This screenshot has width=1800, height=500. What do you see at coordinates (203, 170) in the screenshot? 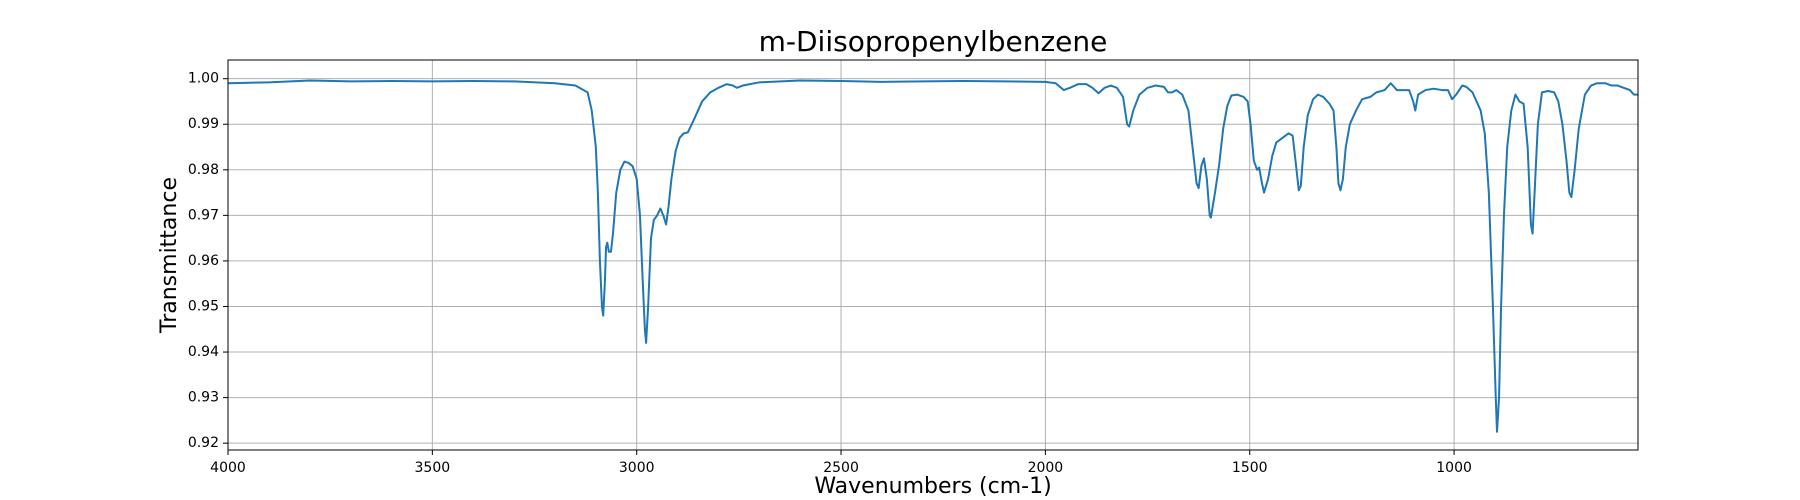
I see `y-tick-label: 0.98` at bounding box center [203, 170].